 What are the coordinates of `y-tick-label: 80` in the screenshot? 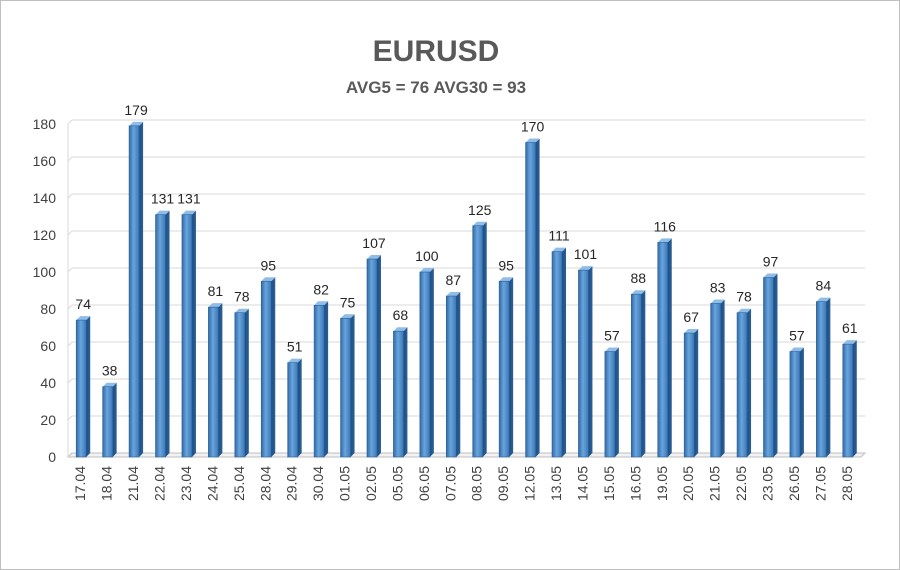 It's located at (48, 309).